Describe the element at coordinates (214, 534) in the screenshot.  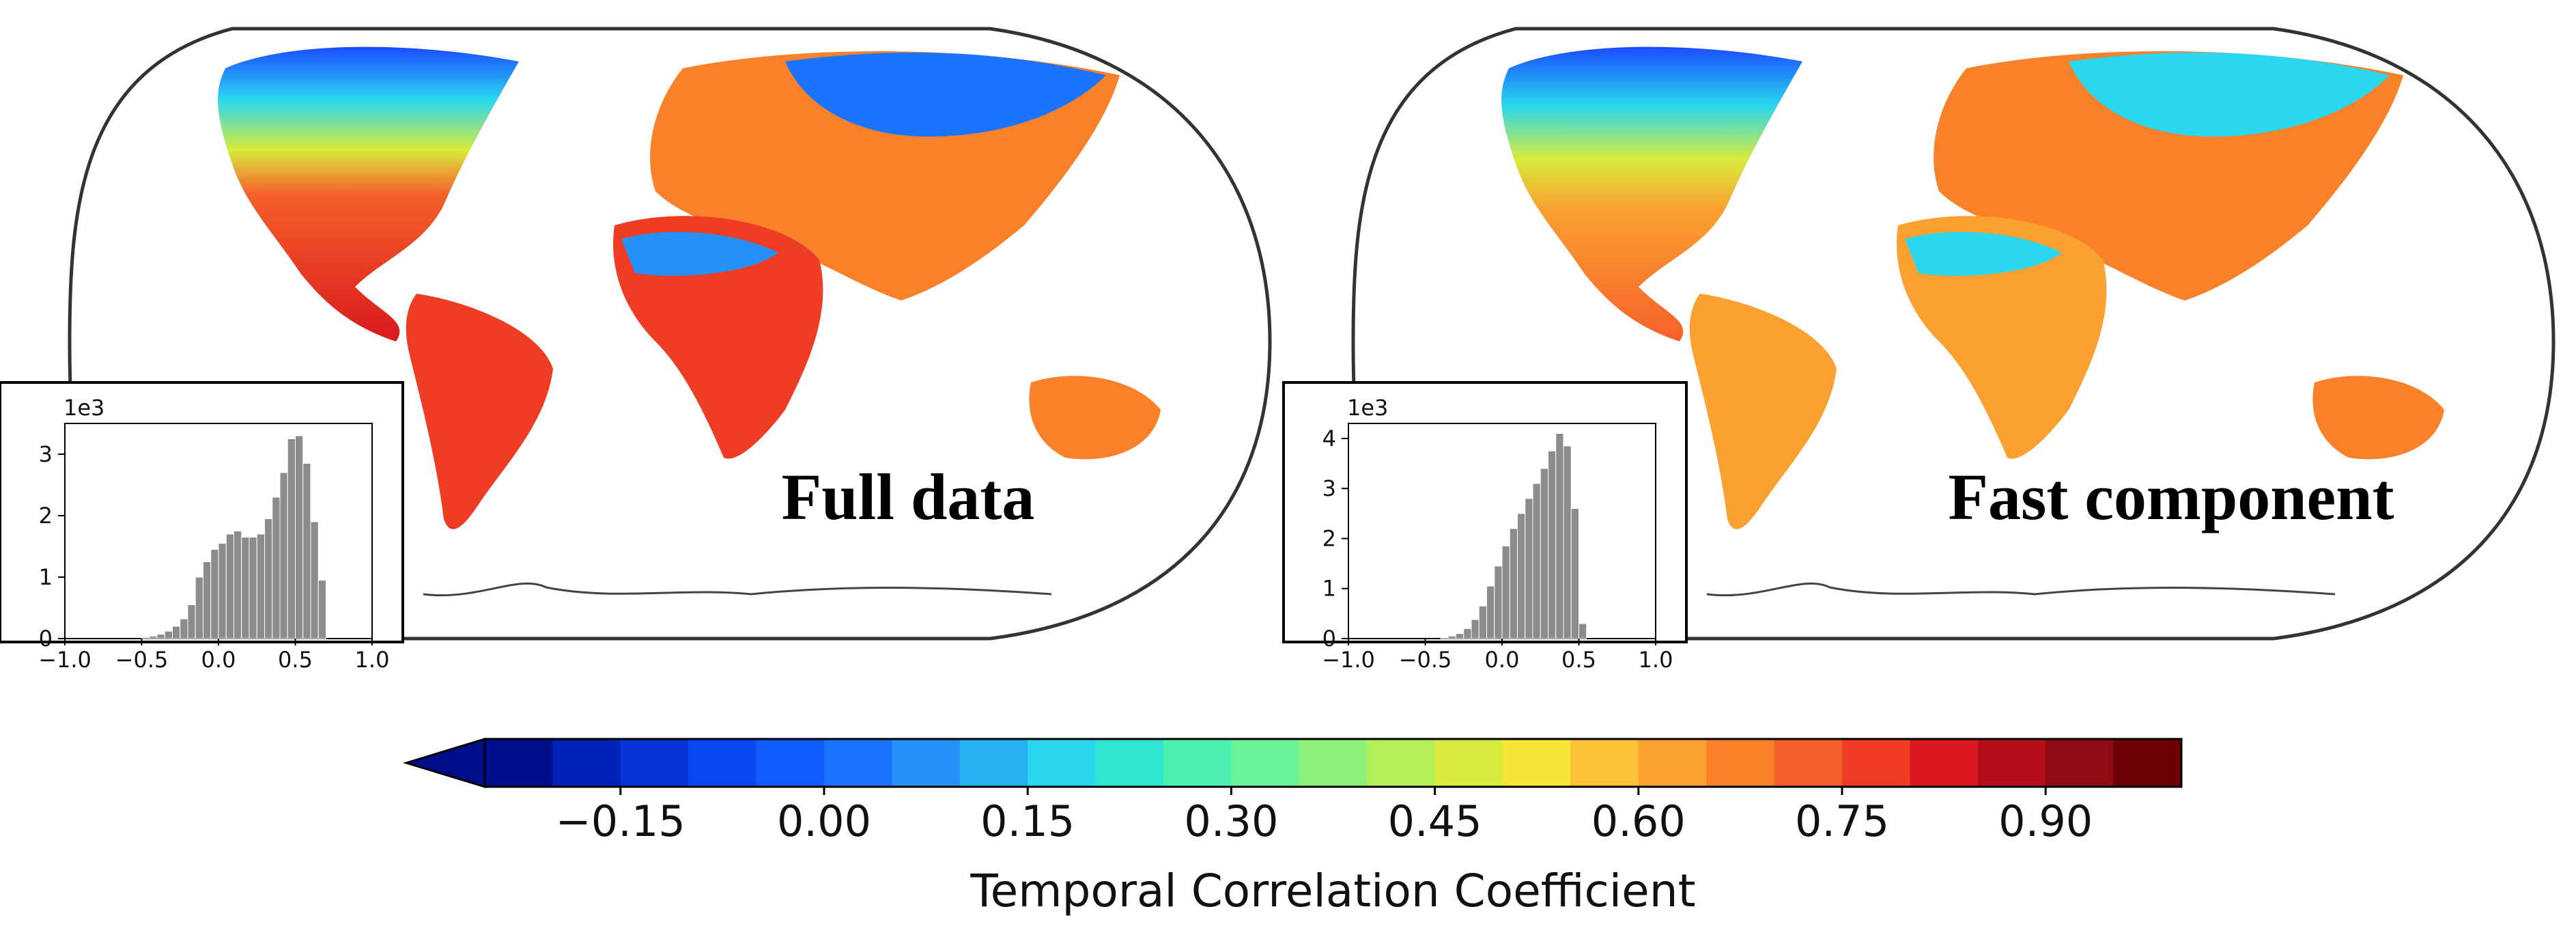
I see `histogram-full-data: −1.0 −0.5 0.0 0.5 1.0 0 1 2 3 1e3` at that location.